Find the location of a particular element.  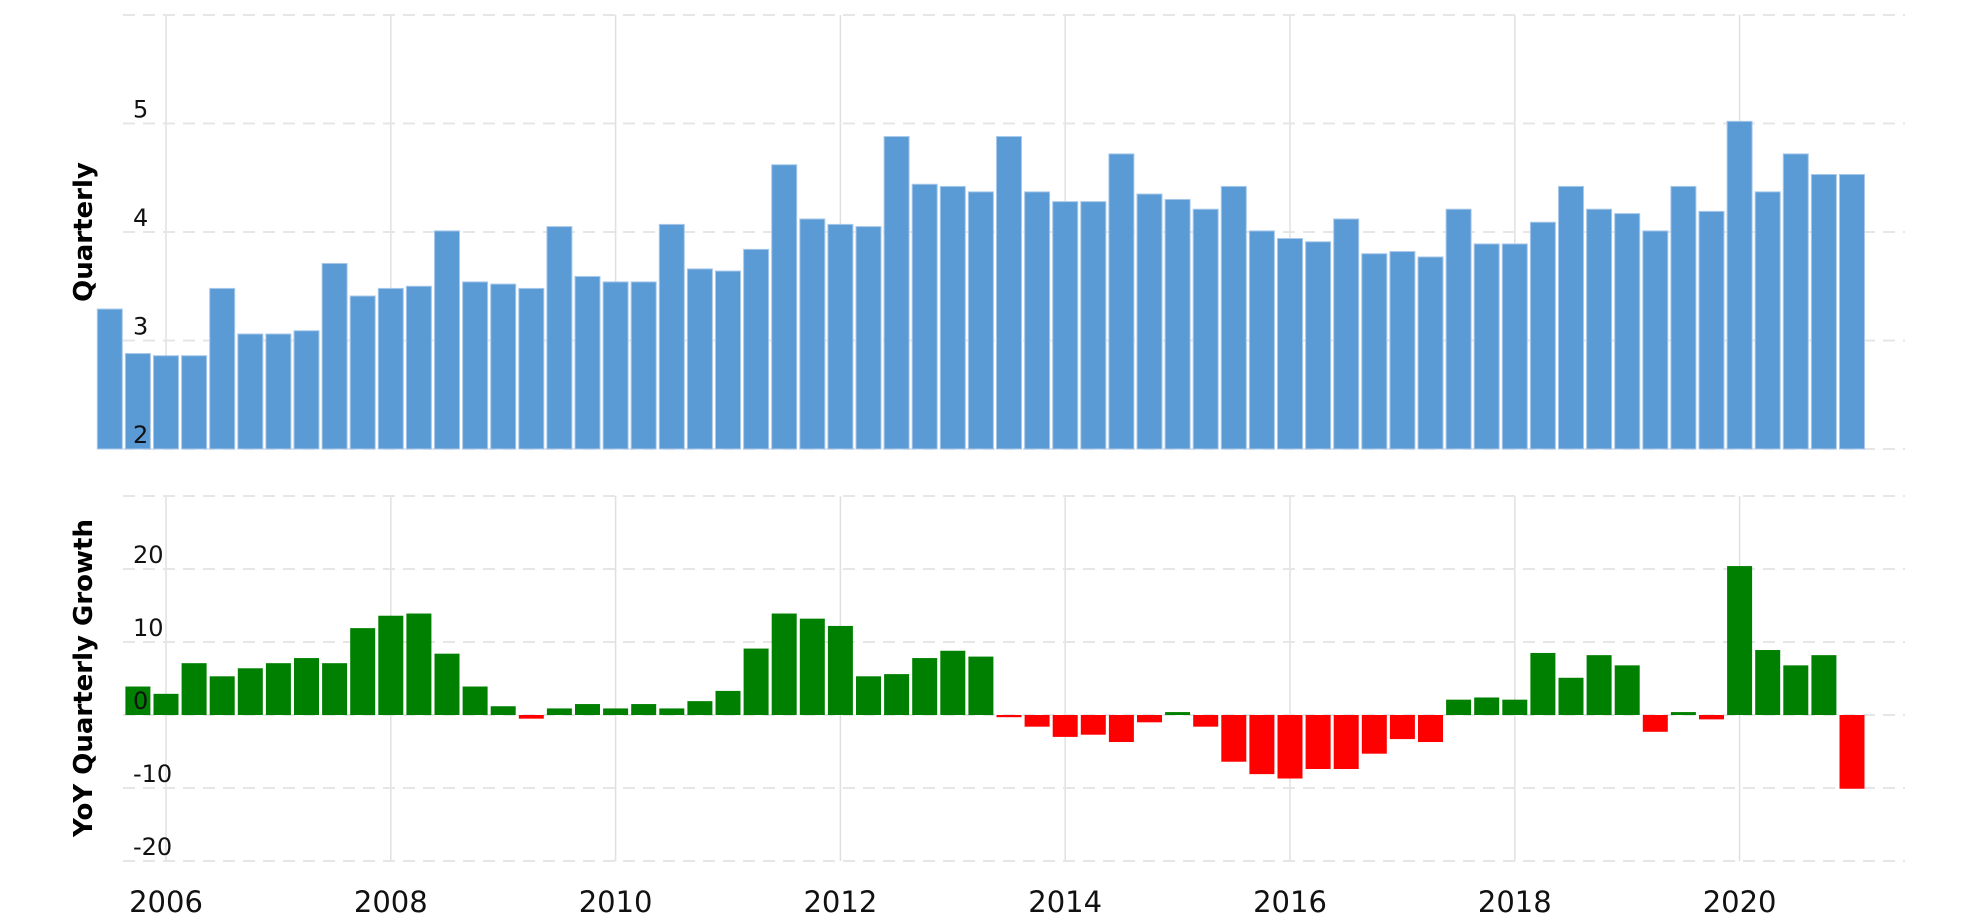

x-tick-label: 2012 is located at coordinates (840, 902).